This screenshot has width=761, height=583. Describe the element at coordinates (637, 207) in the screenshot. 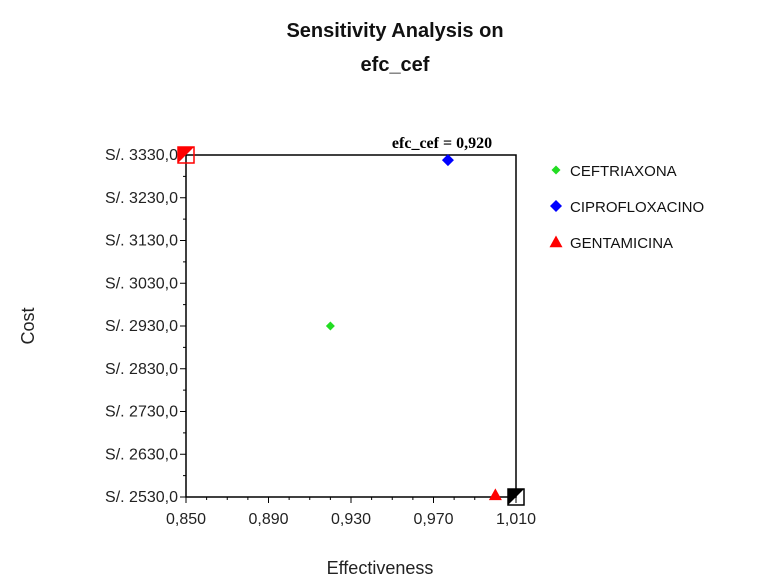

I see `legend-label: CIPROFLOXACINO` at that location.